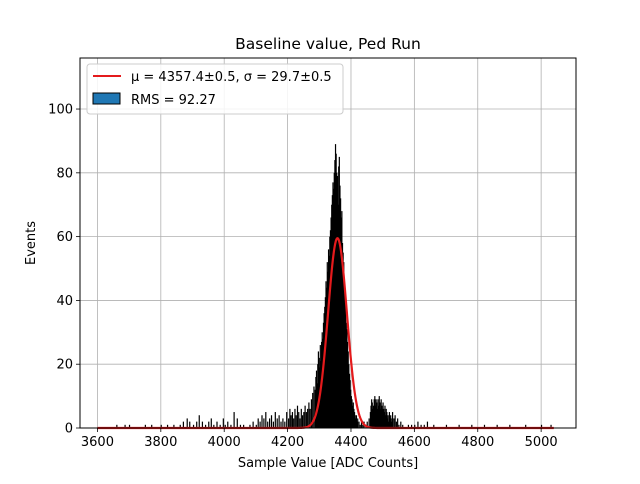  I want to click on legend-box, so click(215, 89).